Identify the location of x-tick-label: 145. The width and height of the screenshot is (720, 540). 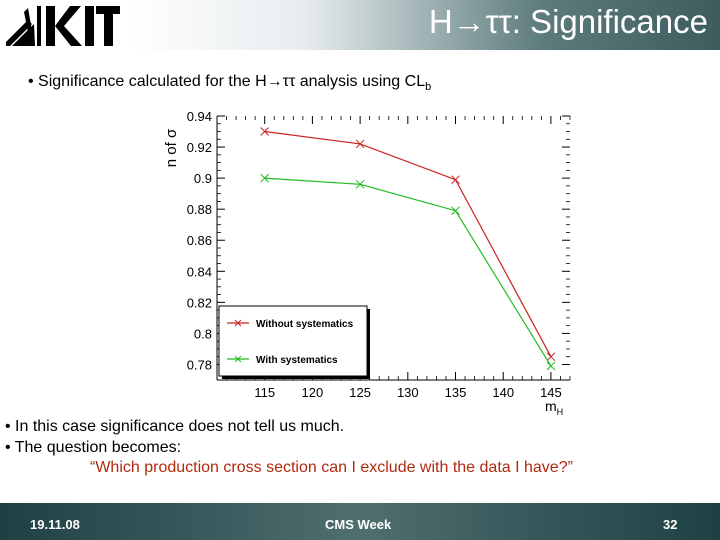
(551, 392).